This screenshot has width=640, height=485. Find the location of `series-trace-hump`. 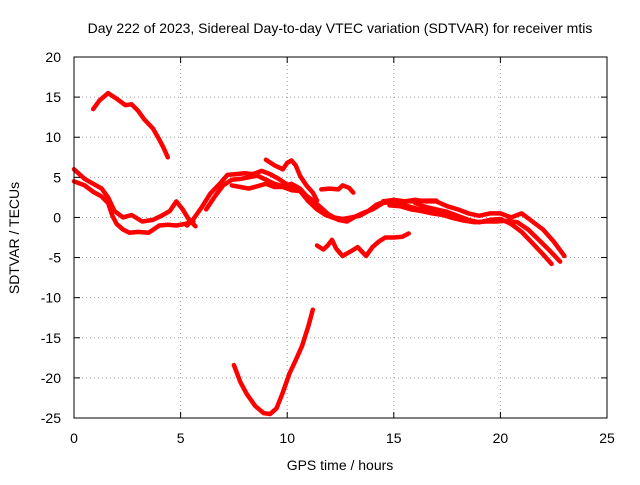

series-trace-hump is located at coordinates (291, 180).